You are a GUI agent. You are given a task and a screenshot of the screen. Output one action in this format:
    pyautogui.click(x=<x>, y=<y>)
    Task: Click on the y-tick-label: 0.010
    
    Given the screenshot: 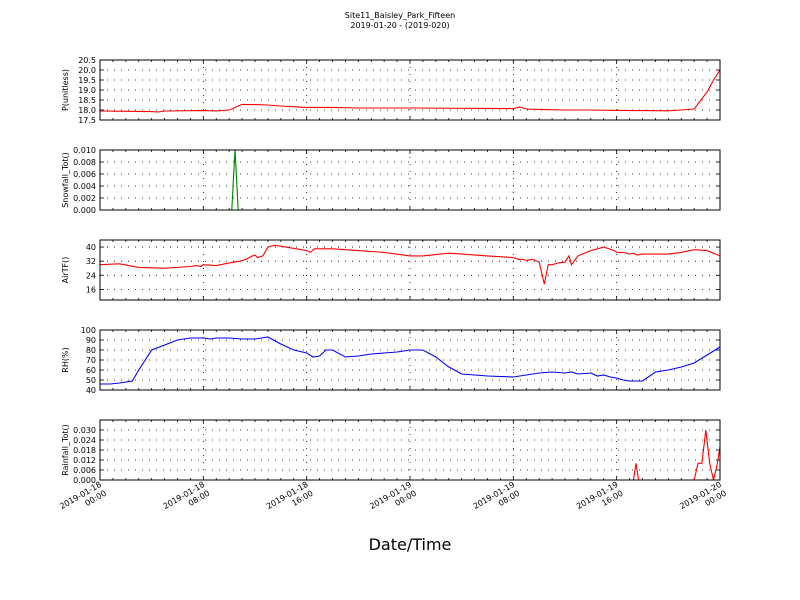 What is the action you would take?
    pyautogui.click(x=84, y=150)
    